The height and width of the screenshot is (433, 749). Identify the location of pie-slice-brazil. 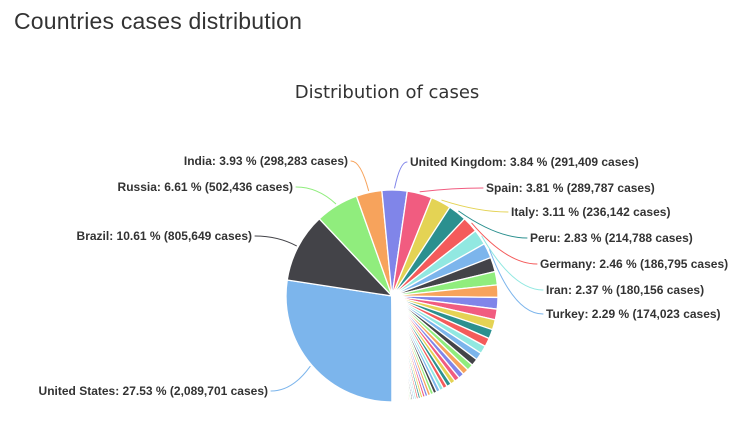
(339, 257).